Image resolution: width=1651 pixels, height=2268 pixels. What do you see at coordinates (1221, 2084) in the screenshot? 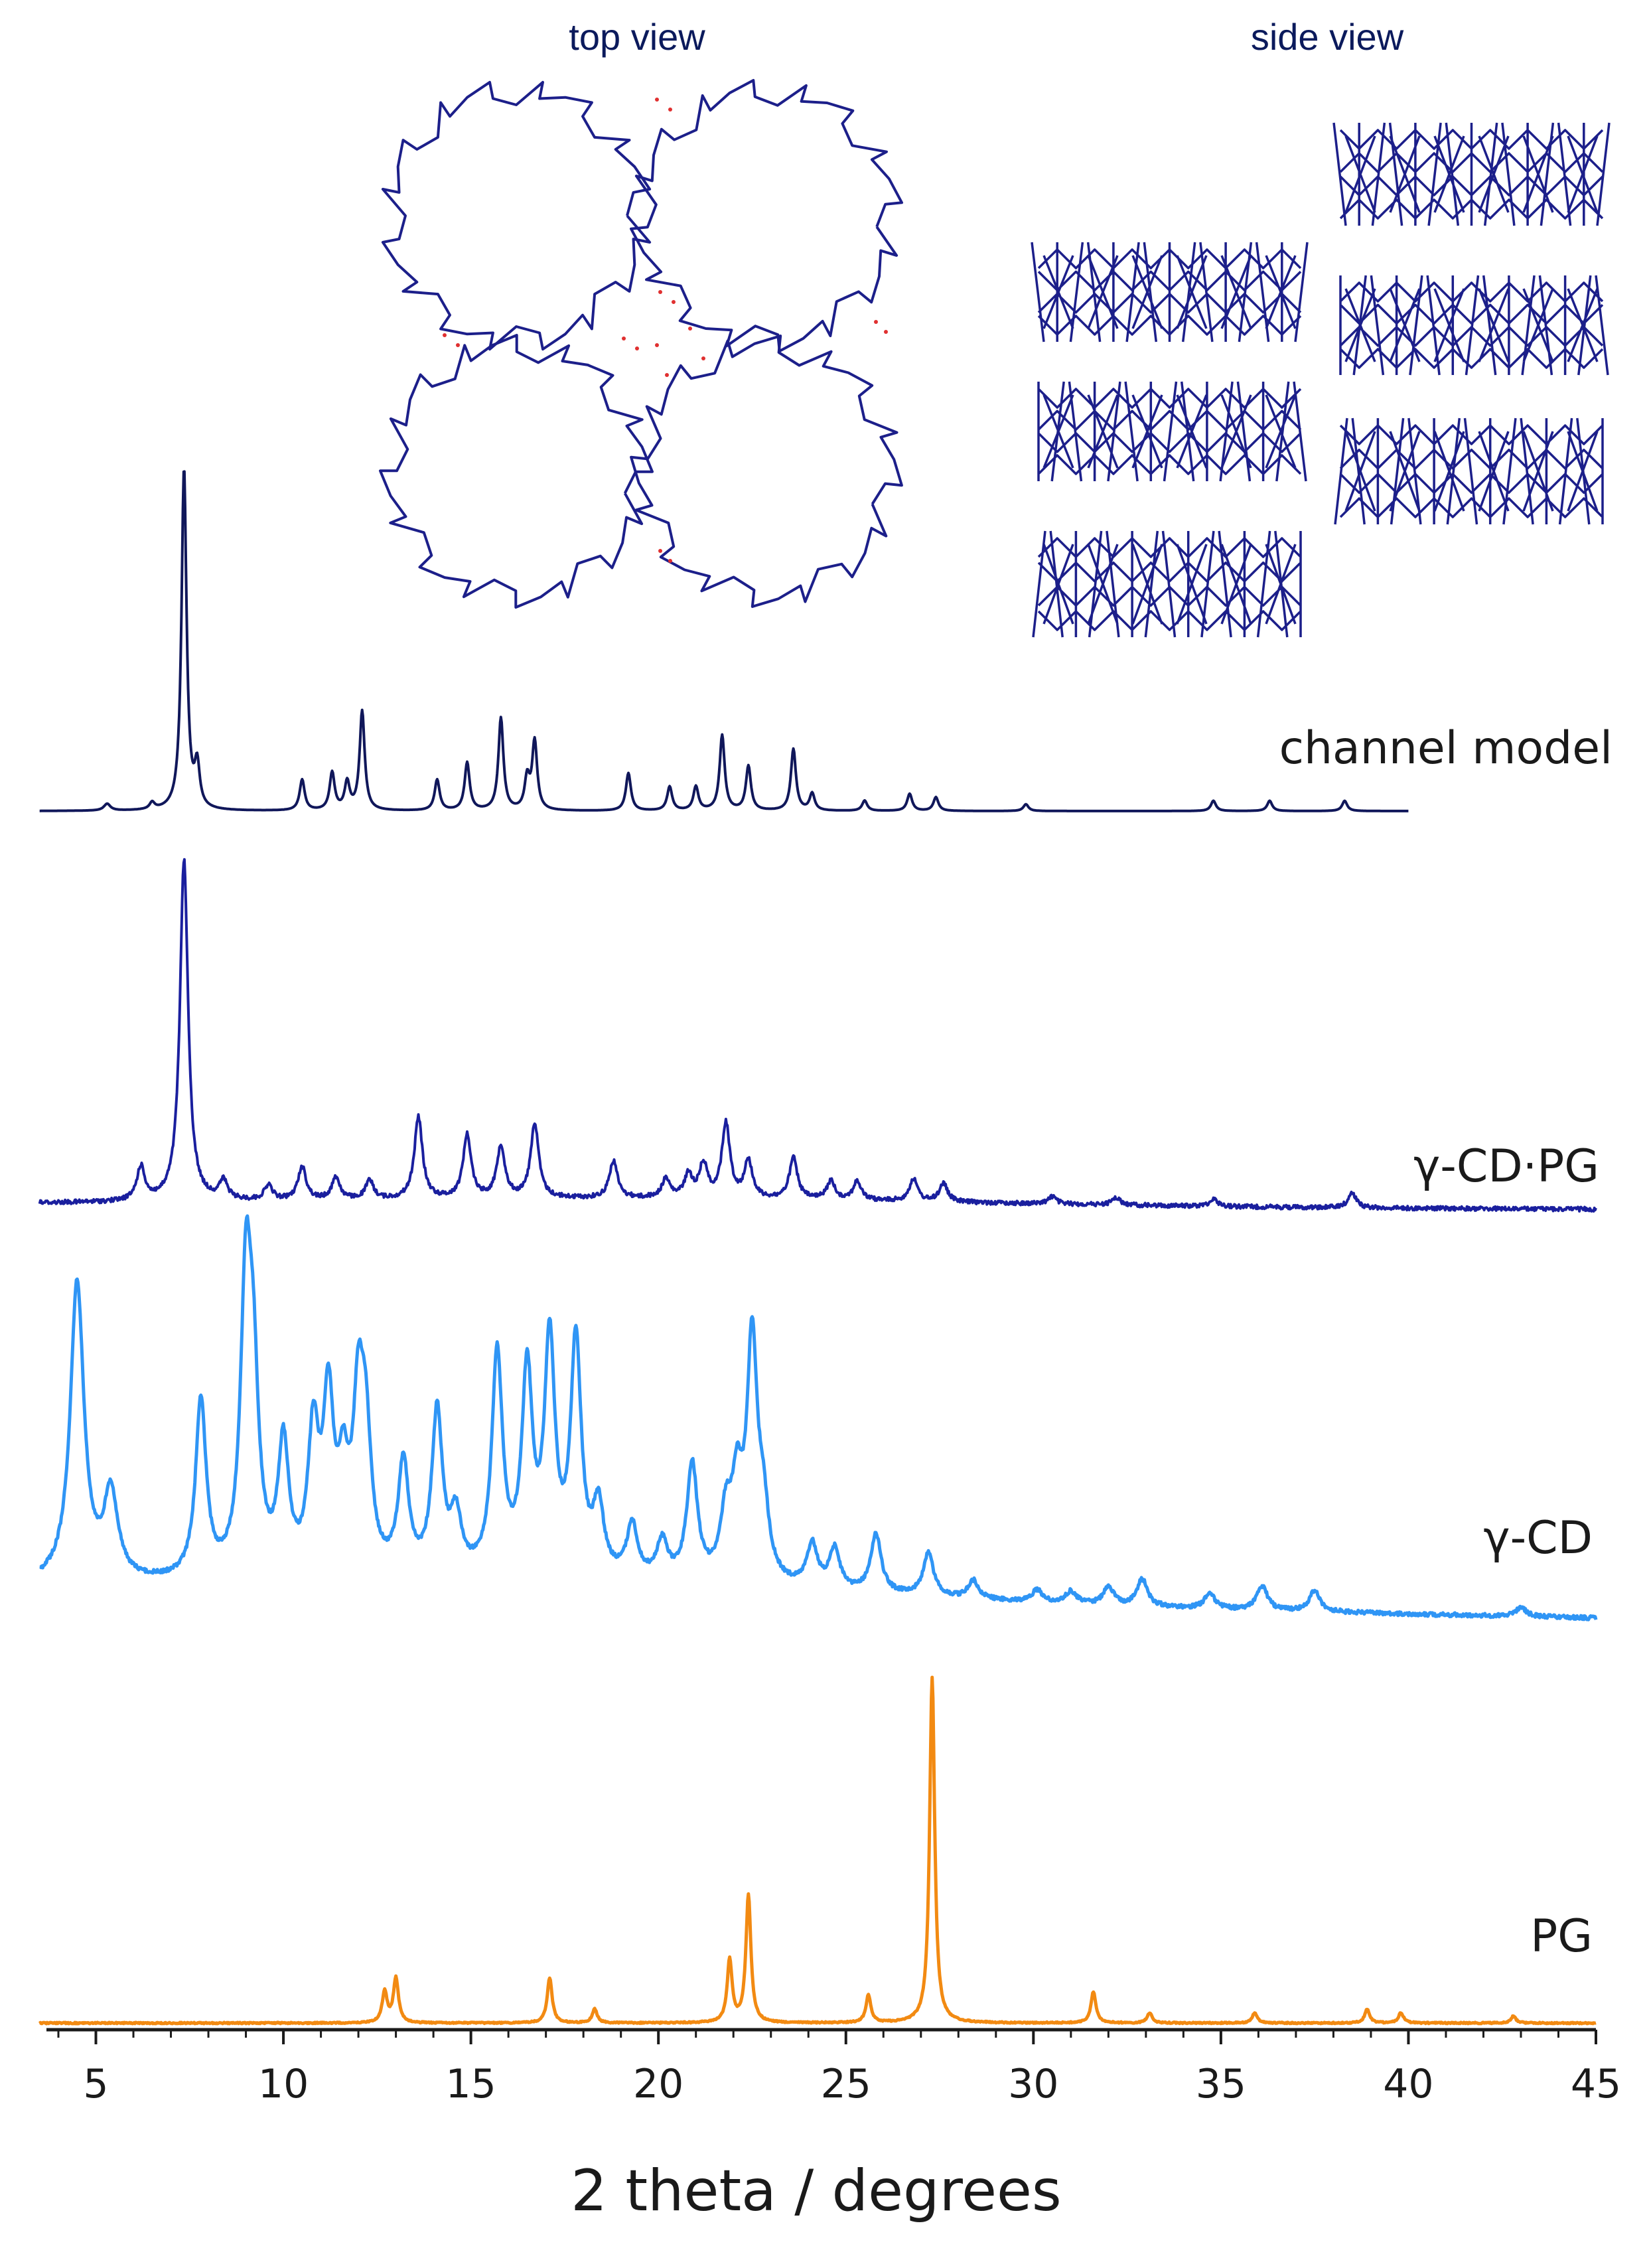
I see `x-tick-label-35: 35` at bounding box center [1221, 2084].